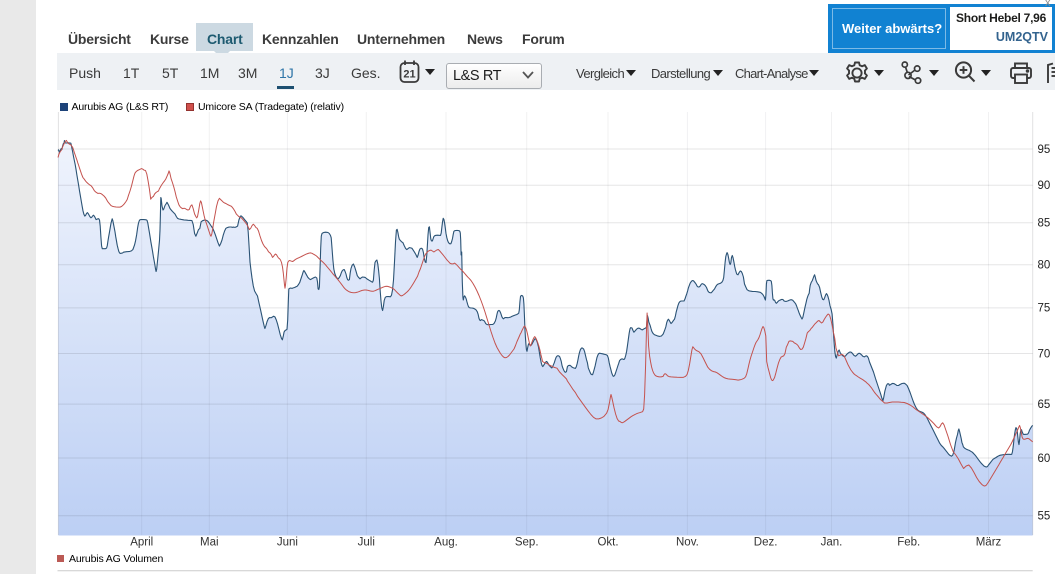 Image resolution: width=1055 pixels, height=574 pixels. Describe the element at coordinates (1044, 459) in the screenshot. I see `svg-text: 60` at that location.